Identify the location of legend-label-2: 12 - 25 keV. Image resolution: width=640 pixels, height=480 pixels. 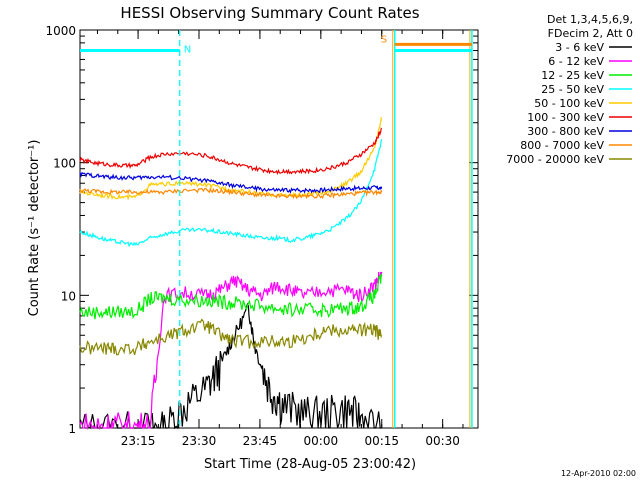
(572, 75).